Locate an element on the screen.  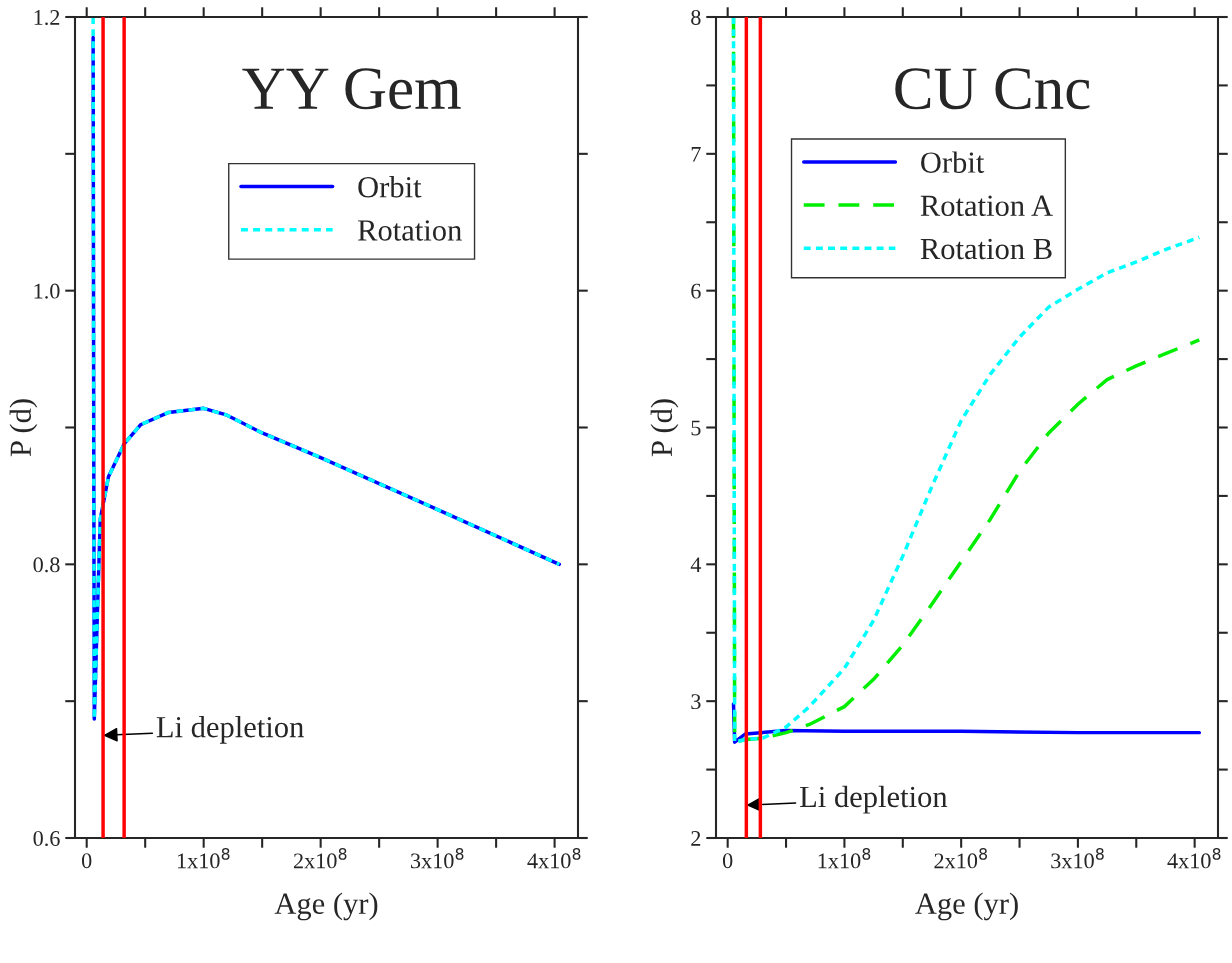
y-tick-label: 0.8 is located at coordinates (46, 565).